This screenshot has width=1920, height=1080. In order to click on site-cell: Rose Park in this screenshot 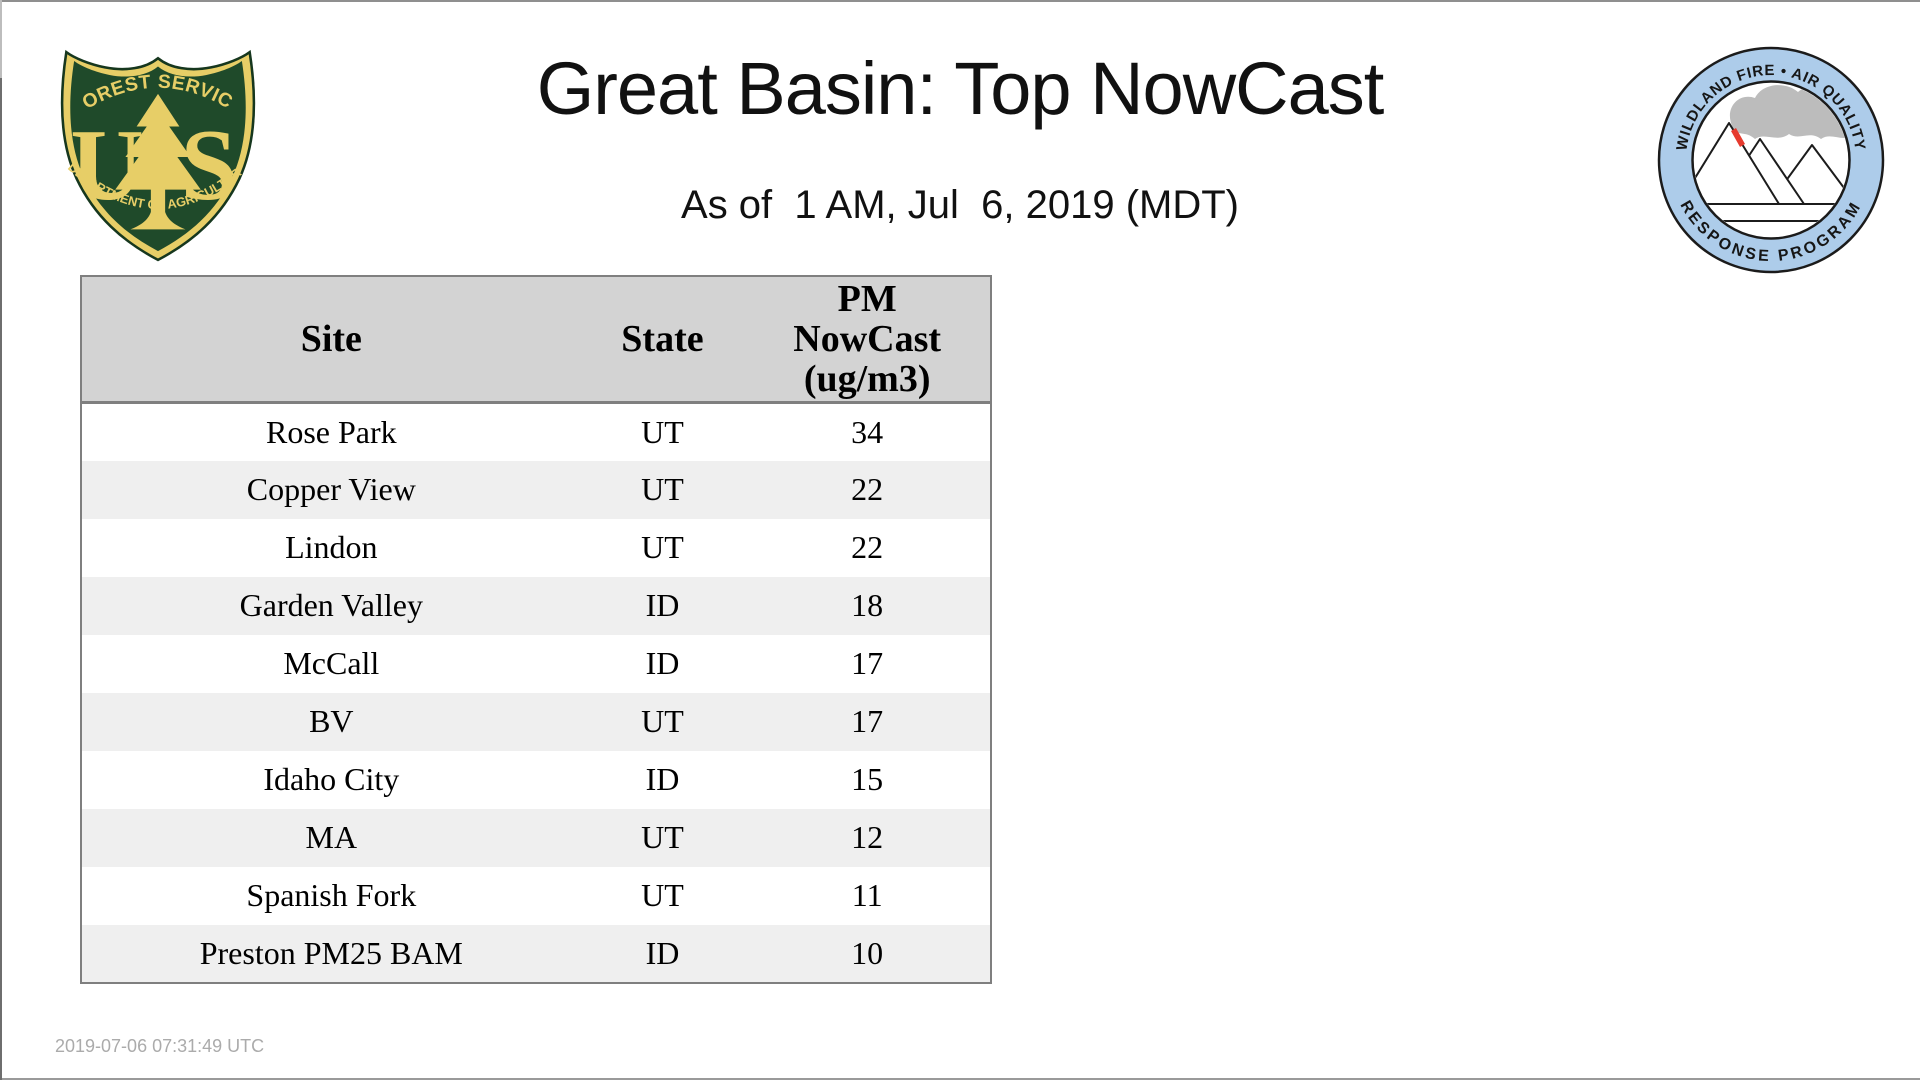, I will do `click(331, 431)`.